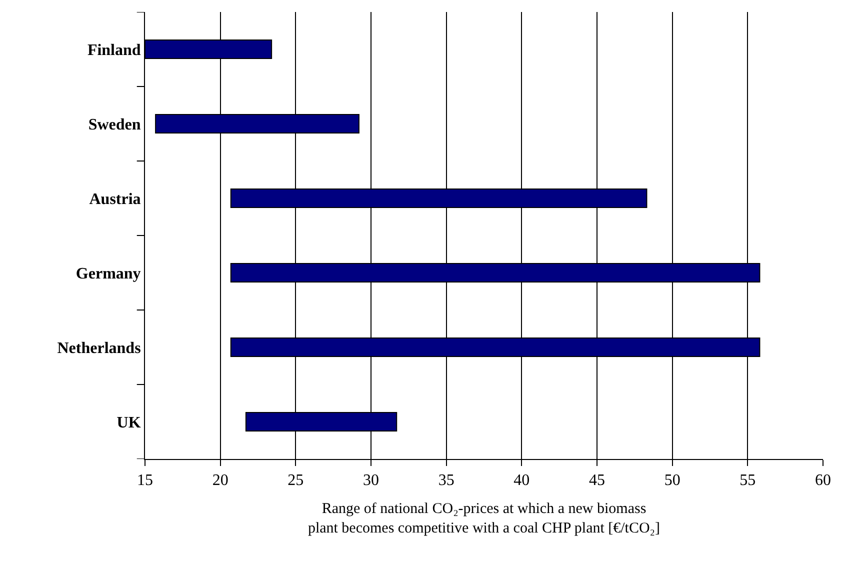 Image resolution: width=855 pixels, height=571 pixels. Describe the element at coordinates (522, 481) in the screenshot. I see `x-tick-label: 40` at that location.